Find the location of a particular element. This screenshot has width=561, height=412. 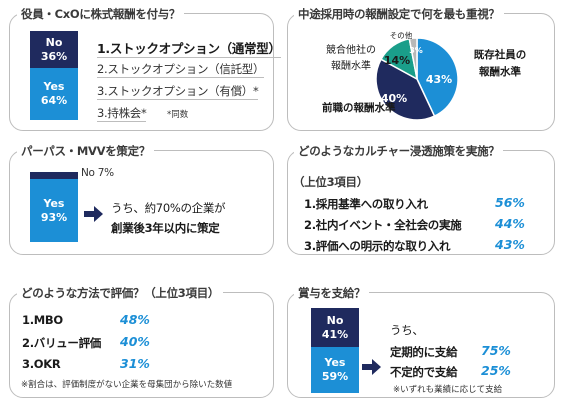

stock-yes-pct: 64% is located at coordinates (54, 100).